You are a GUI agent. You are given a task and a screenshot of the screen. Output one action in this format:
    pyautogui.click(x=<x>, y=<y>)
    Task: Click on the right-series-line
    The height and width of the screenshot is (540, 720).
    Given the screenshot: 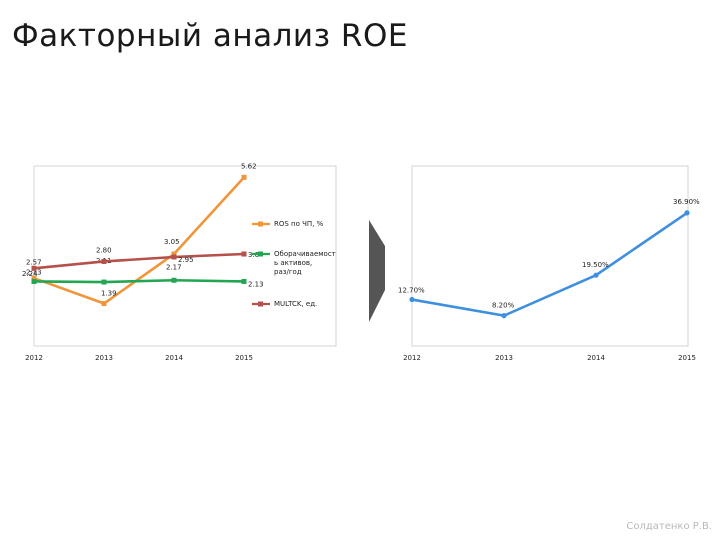 What is the action you would take?
    pyautogui.click(x=549, y=264)
    